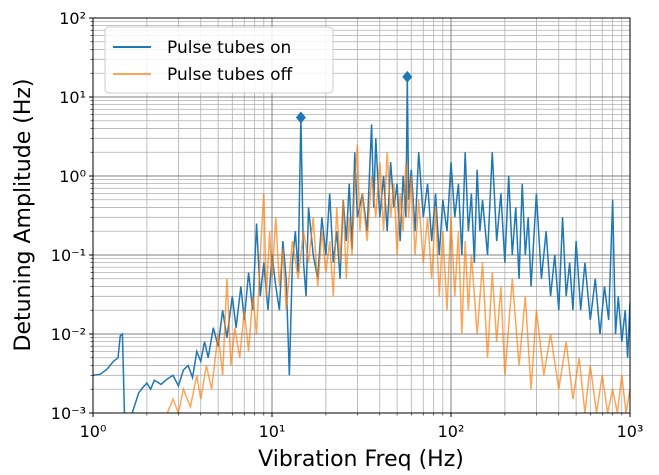  Describe the element at coordinates (229, 48) in the screenshot. I see `legend-label: Pulse tubes on` at that location.